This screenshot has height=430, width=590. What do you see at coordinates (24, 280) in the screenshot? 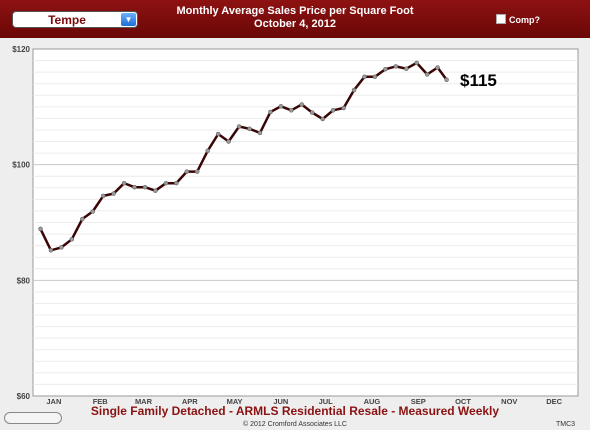
I see `y-tick-label: $80` at bounding box center [24, 280].